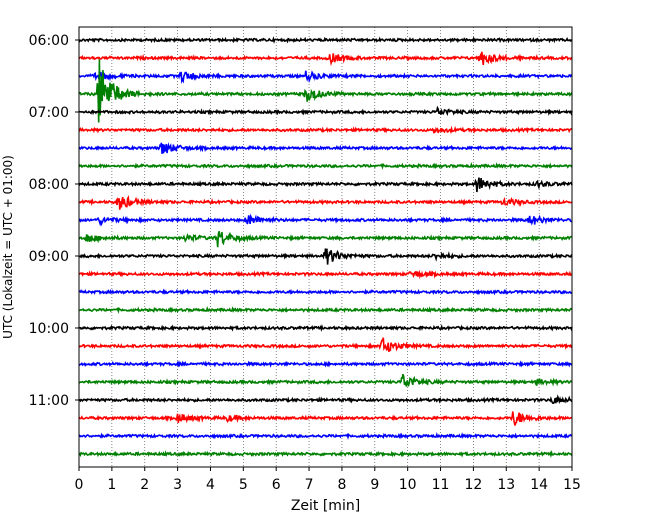 The height and width of the screenshot is (520, 650). What do you see at coordinates (276, 485) in the screenshot?
I see `x-tick-label: 6` at bounding box center [276, 485].